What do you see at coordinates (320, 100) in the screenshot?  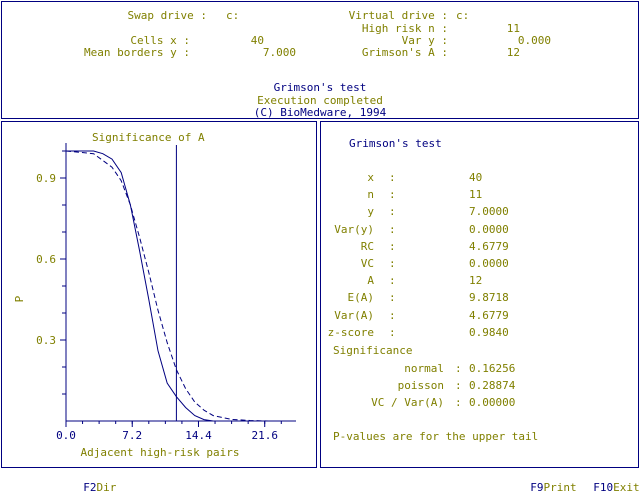 I see `status-text: Execution completed` at bounding box center [320, 100].